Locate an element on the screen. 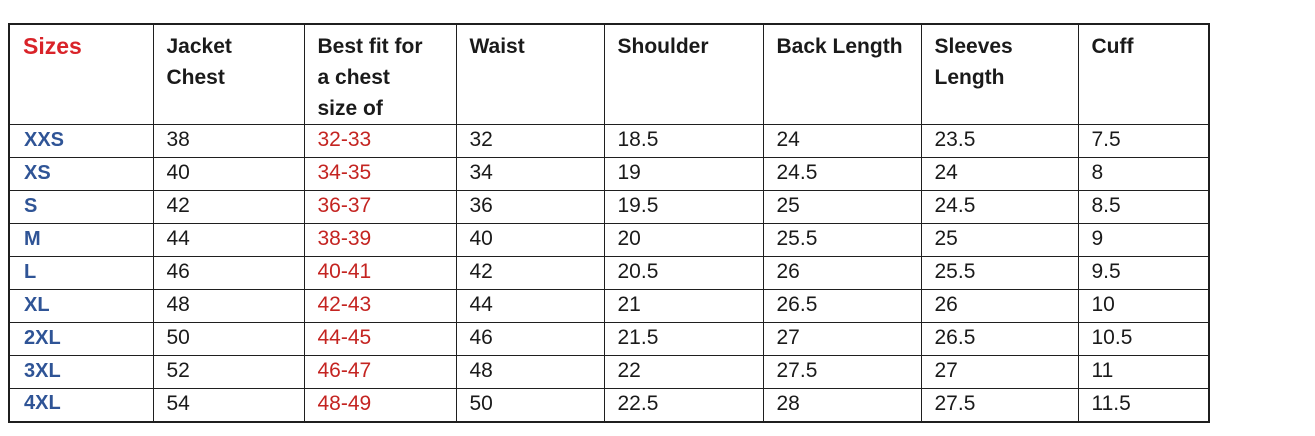  waist-cell: 44 is located at coordinates (530, 306).